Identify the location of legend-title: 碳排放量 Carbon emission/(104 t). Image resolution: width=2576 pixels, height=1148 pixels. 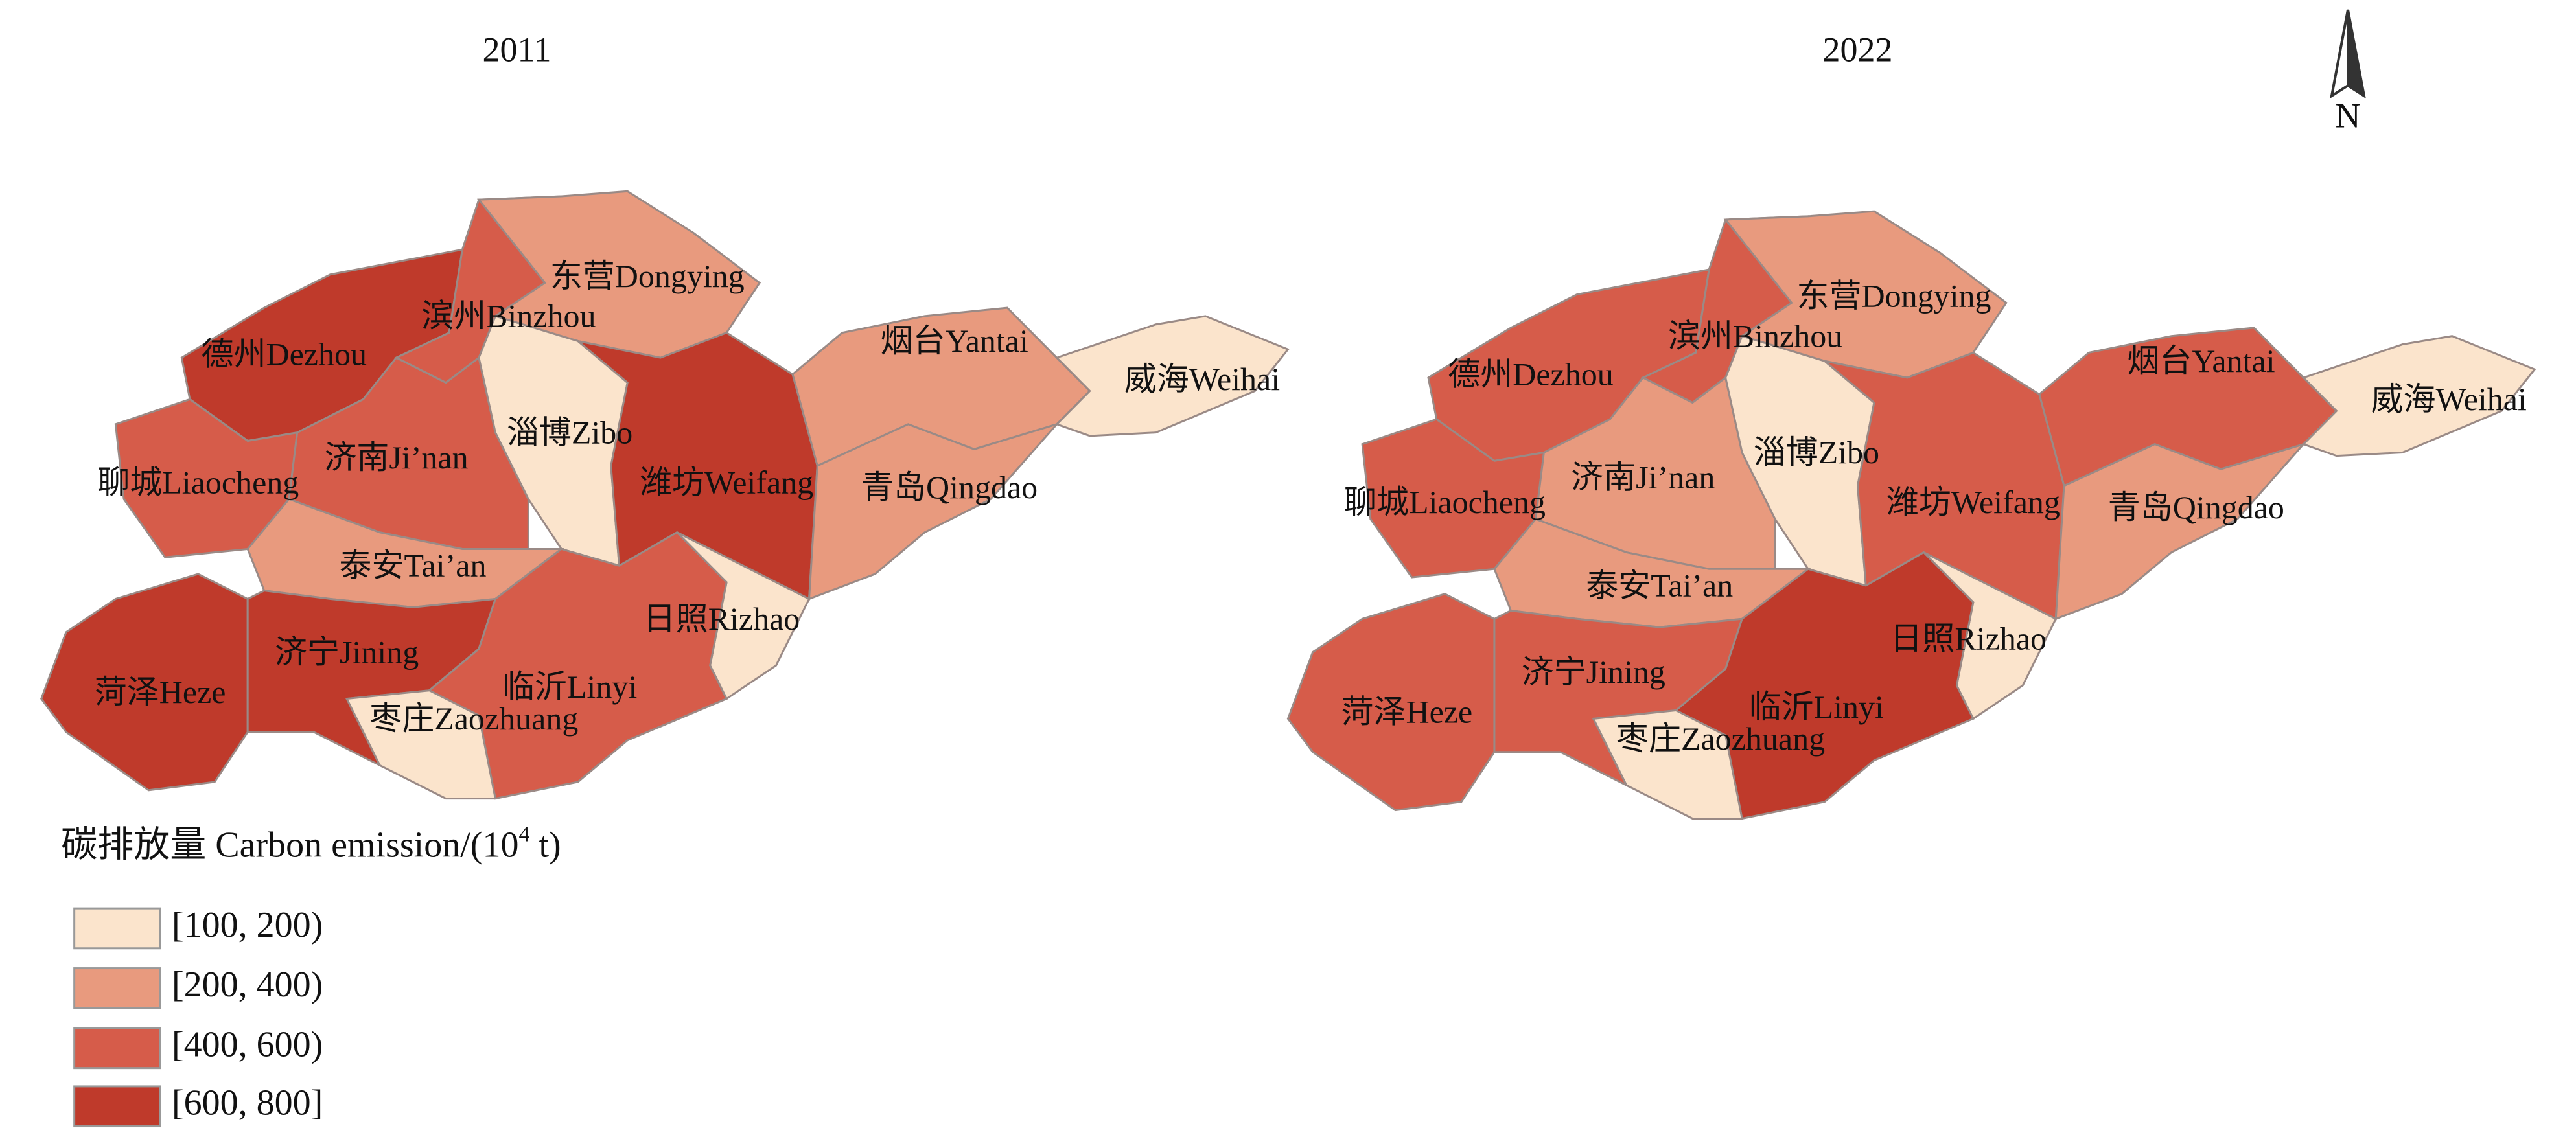
(311, 844).